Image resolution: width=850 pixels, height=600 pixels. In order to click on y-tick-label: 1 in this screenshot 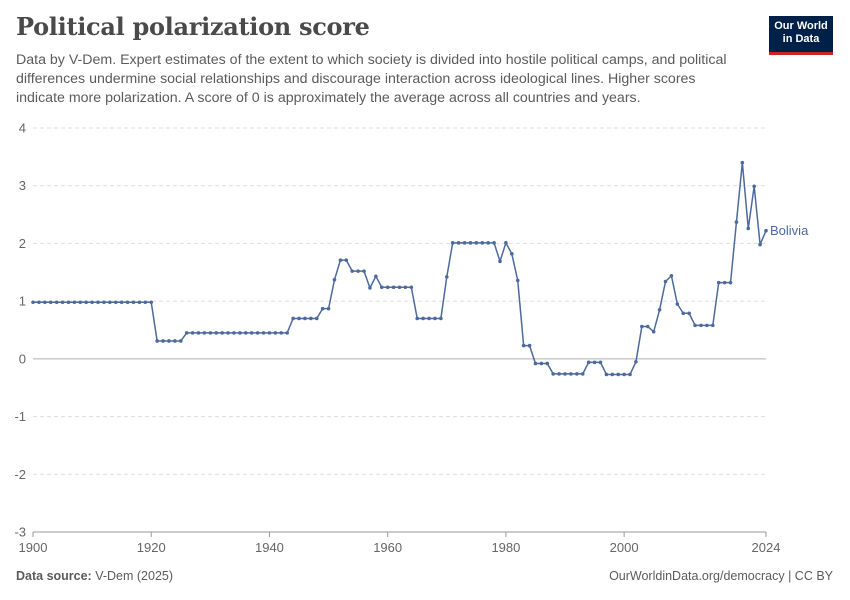, I will do `click(22, 301)`.